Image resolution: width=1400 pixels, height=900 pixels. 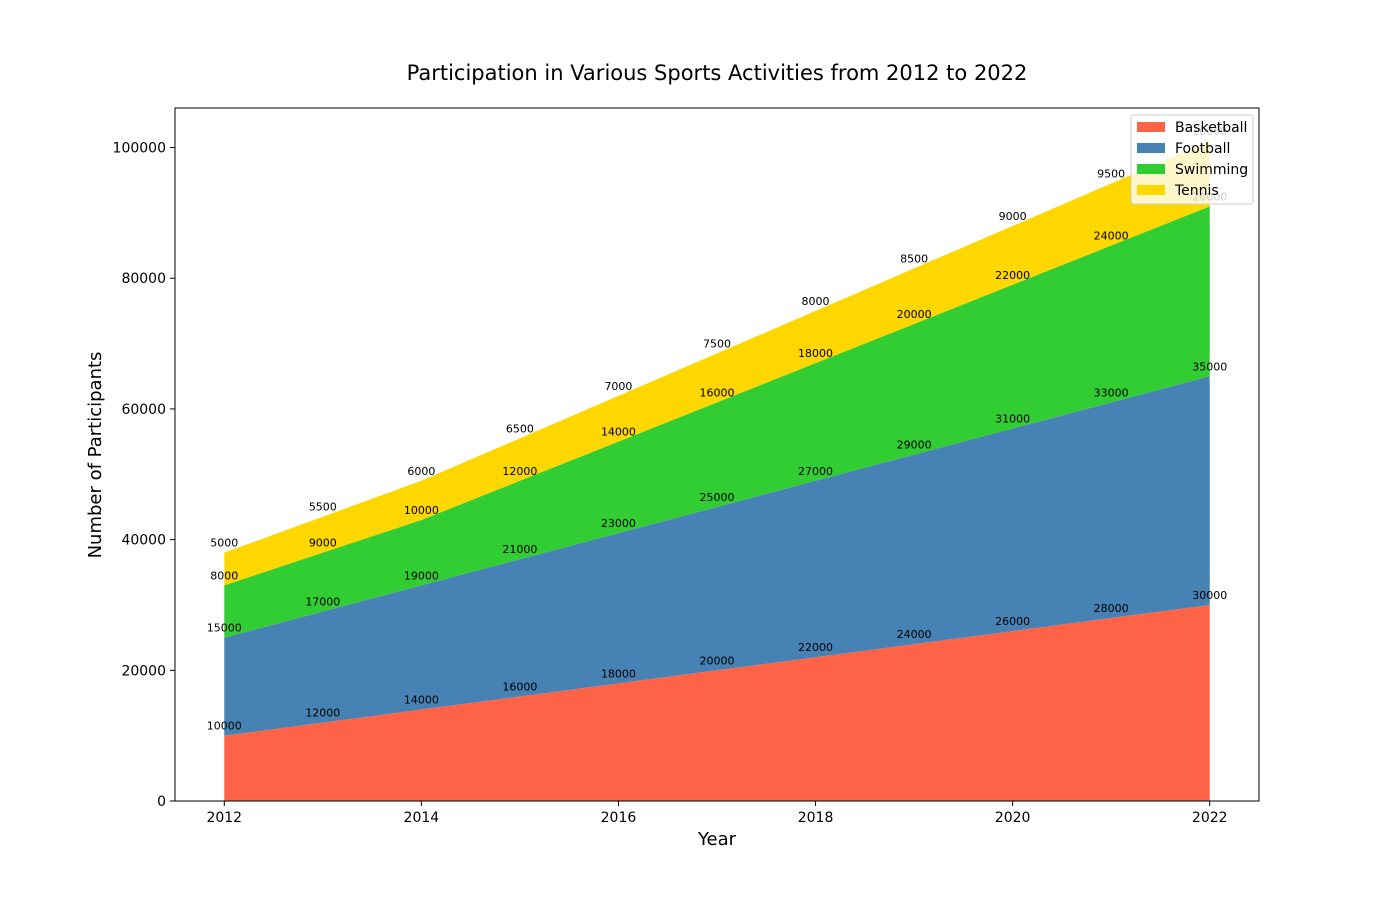 What do you see at coordinates (421, 575) in the screenshot?
I see `data-label-football: 19000` at bounding box center [421, 575].